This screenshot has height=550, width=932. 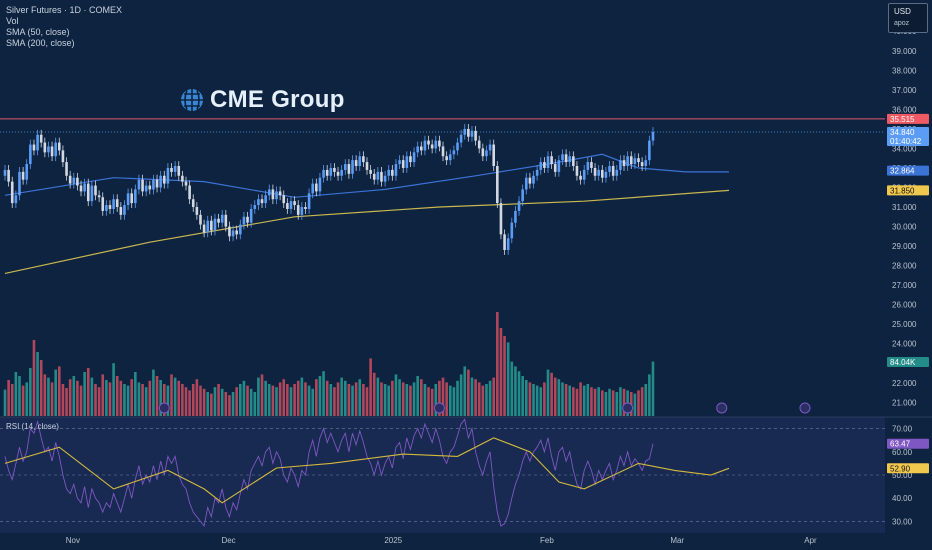 What do you see at coordinates (64, 10) in the screenshot?
I see `symbol-title: Silver Futures · 1D · COMEX` at bounding box center [64, 10].